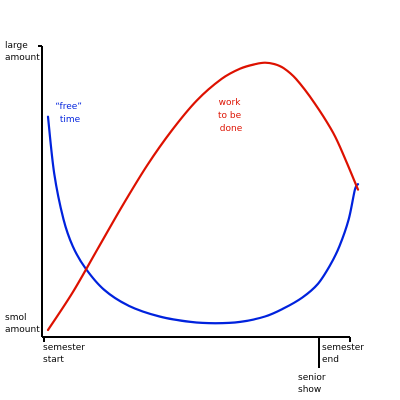 This screenshot has width=400, height=400. Describe the element at coordinates (313, 384) in the screenshot. I see `x-tick-label-senior-show: senior show` at that location.